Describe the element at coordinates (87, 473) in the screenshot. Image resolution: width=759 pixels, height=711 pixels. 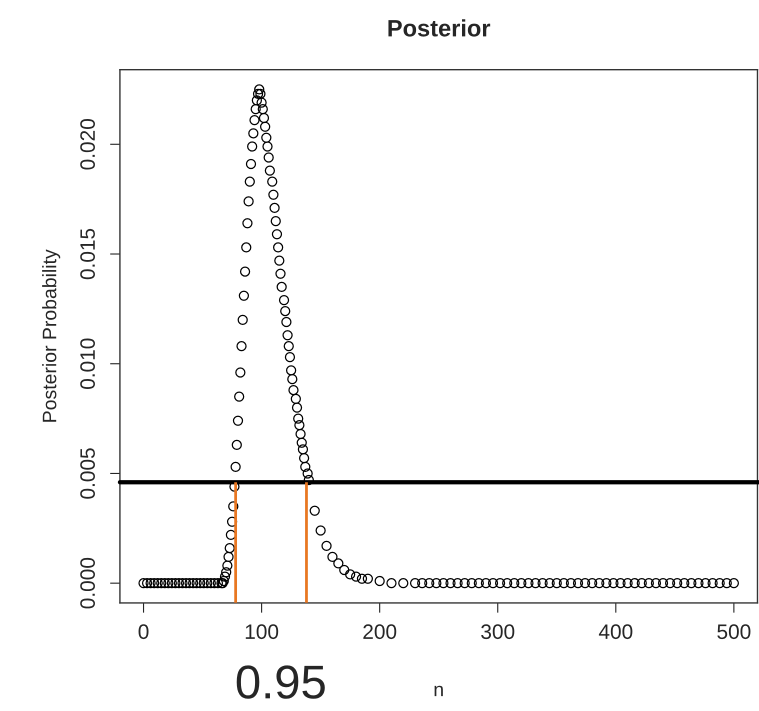
I see `y-tick-label: 0.005` at that location.